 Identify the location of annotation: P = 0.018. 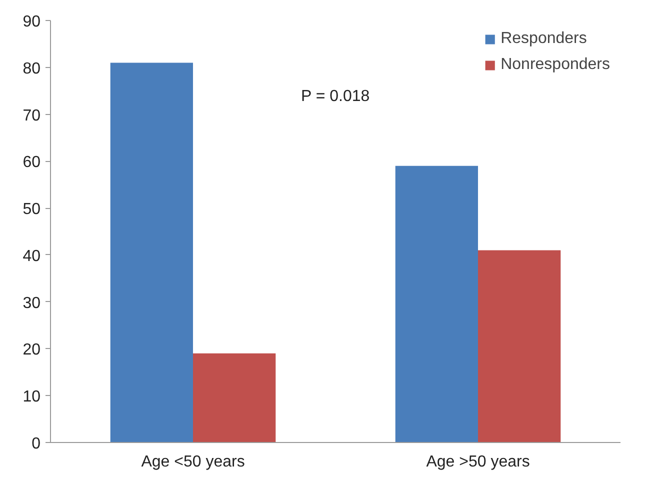
(335, 96).